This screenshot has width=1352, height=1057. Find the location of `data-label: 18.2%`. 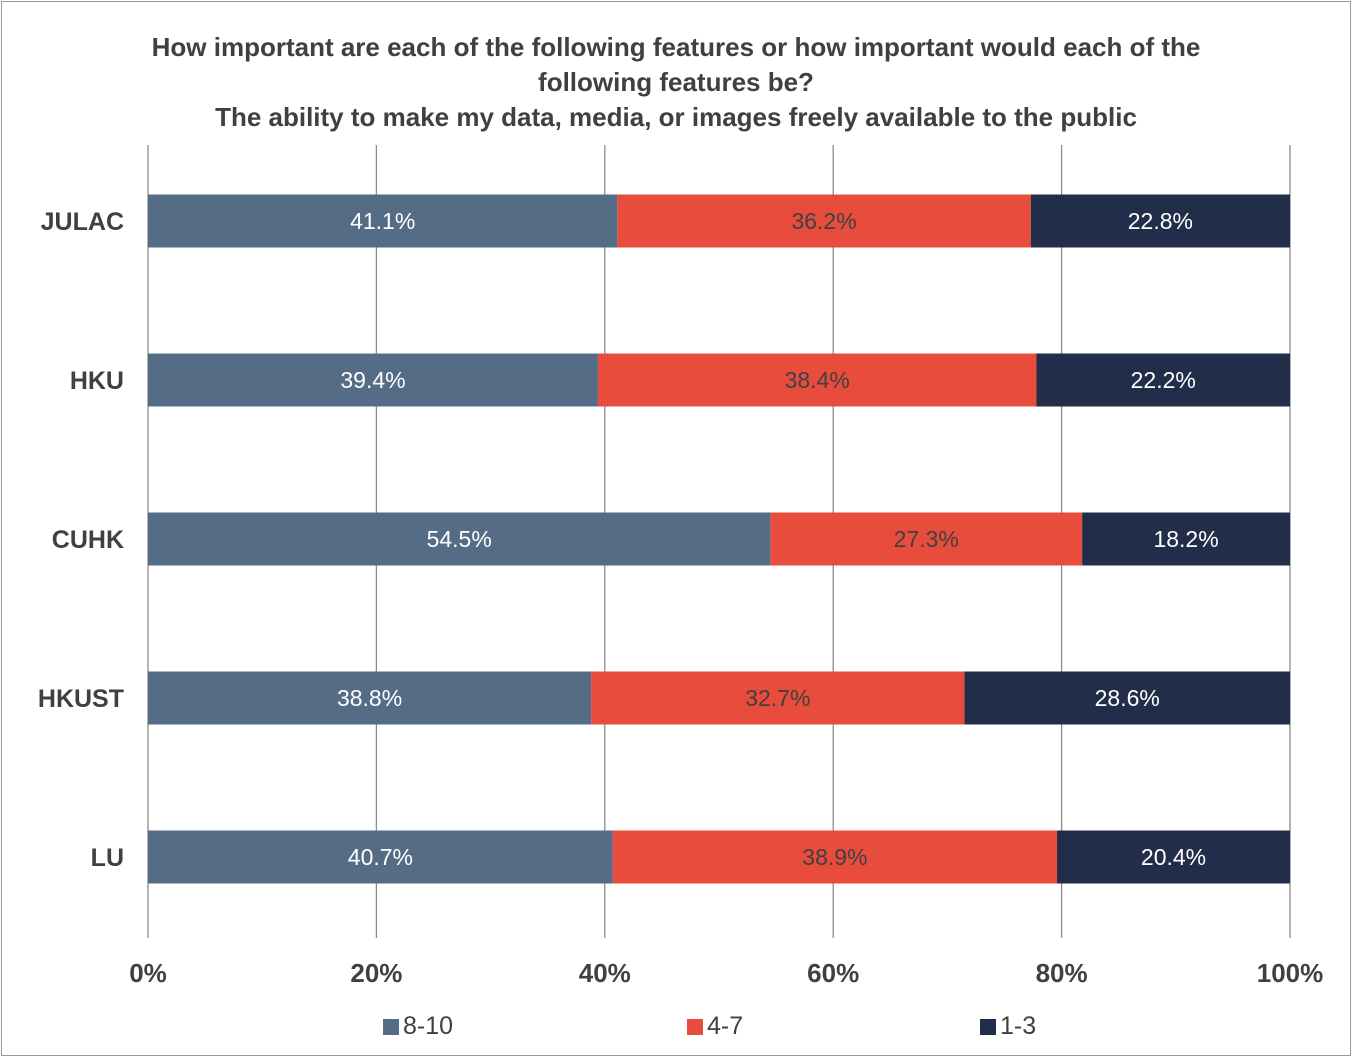

data-label: 18.2% is located at coordinates (1185, 539).